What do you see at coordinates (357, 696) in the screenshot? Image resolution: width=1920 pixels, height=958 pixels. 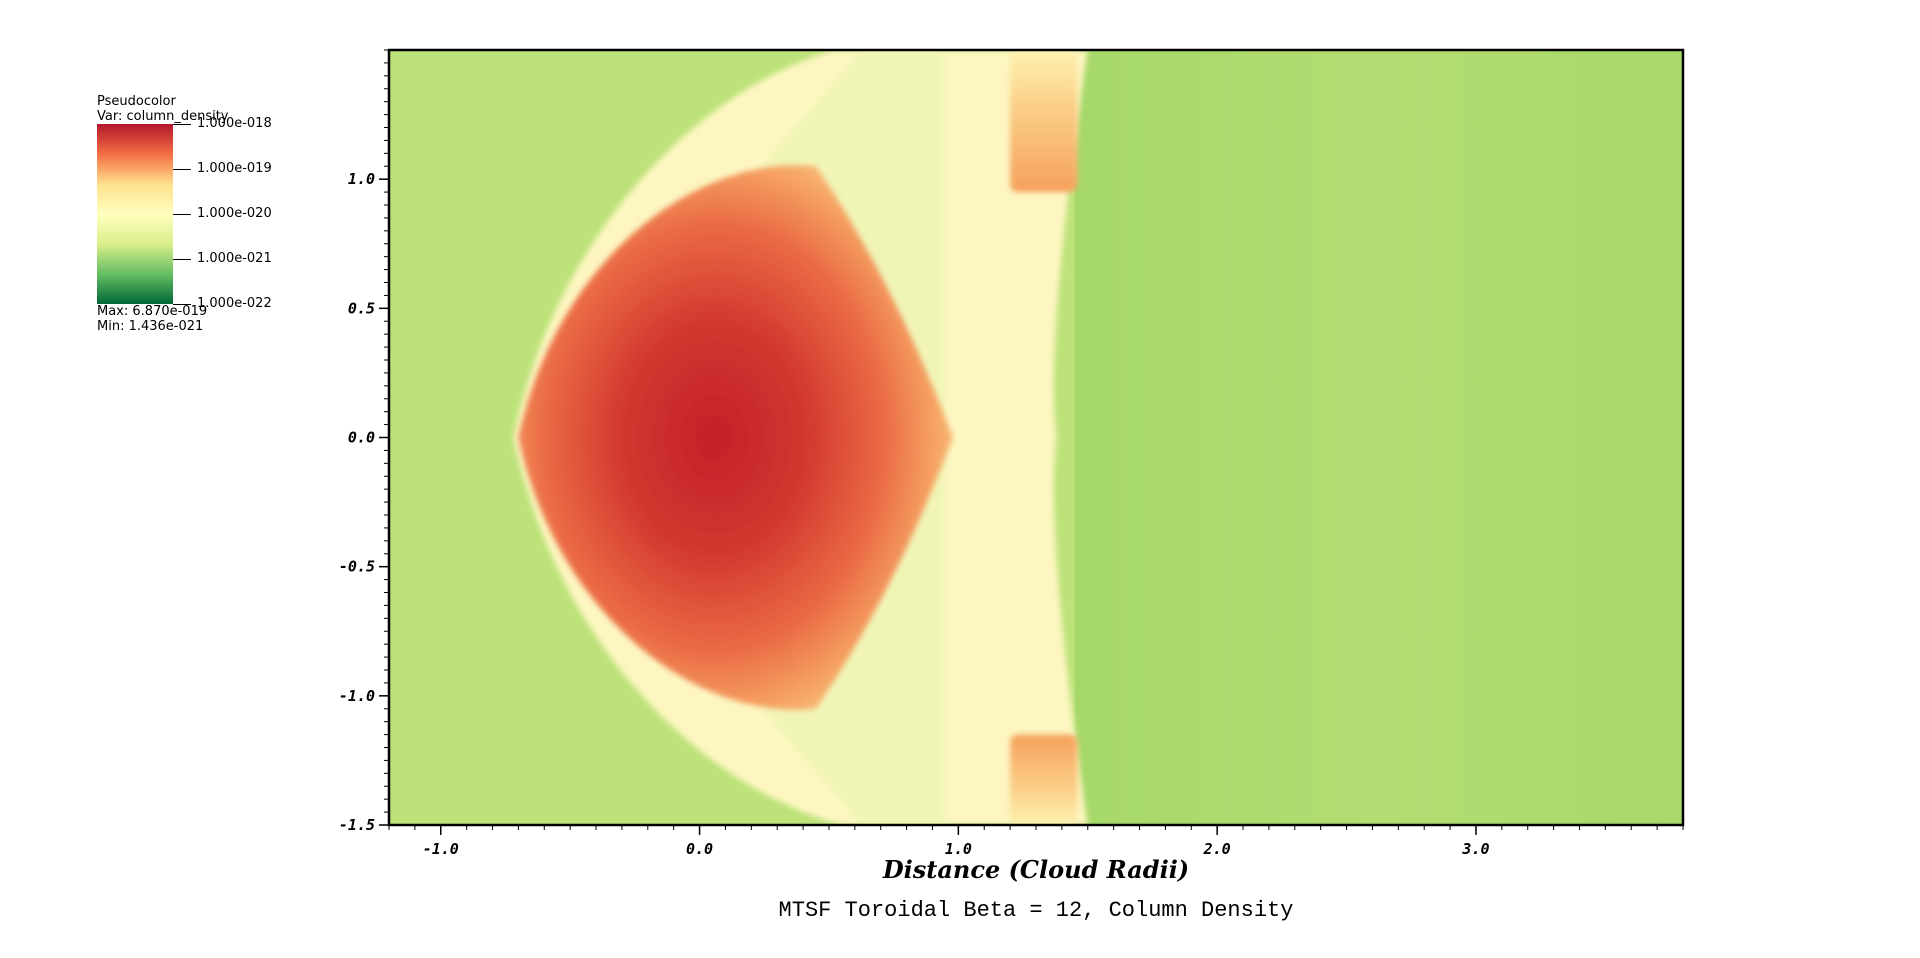 I see `y-tick-label: -1.0` at bounding box center [357, 696].